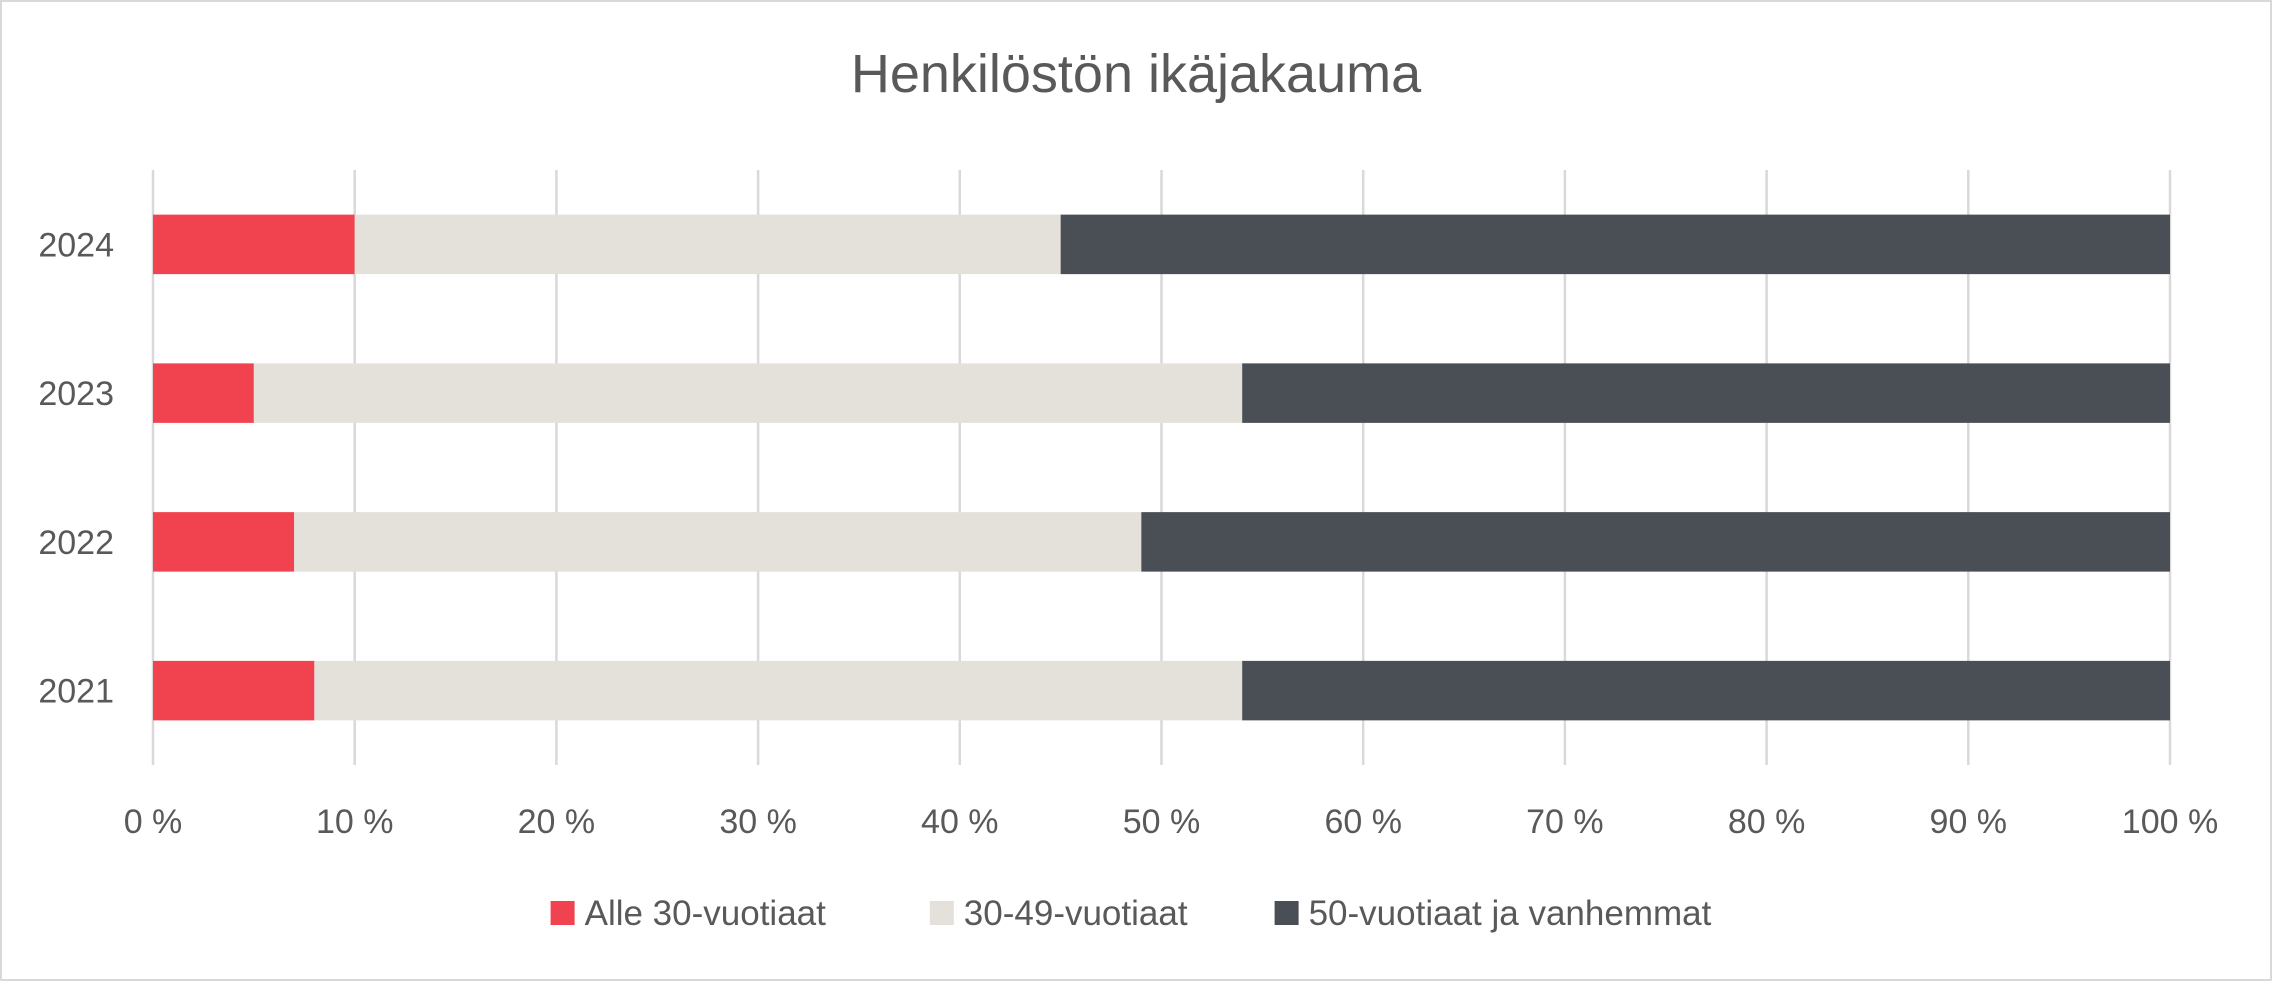 Image resolution: width=2272 pixels, height=981 pixels. Describe the element at coordinates (76, 245) in the screenshot. I see `y-category-label: 2024` at that location.